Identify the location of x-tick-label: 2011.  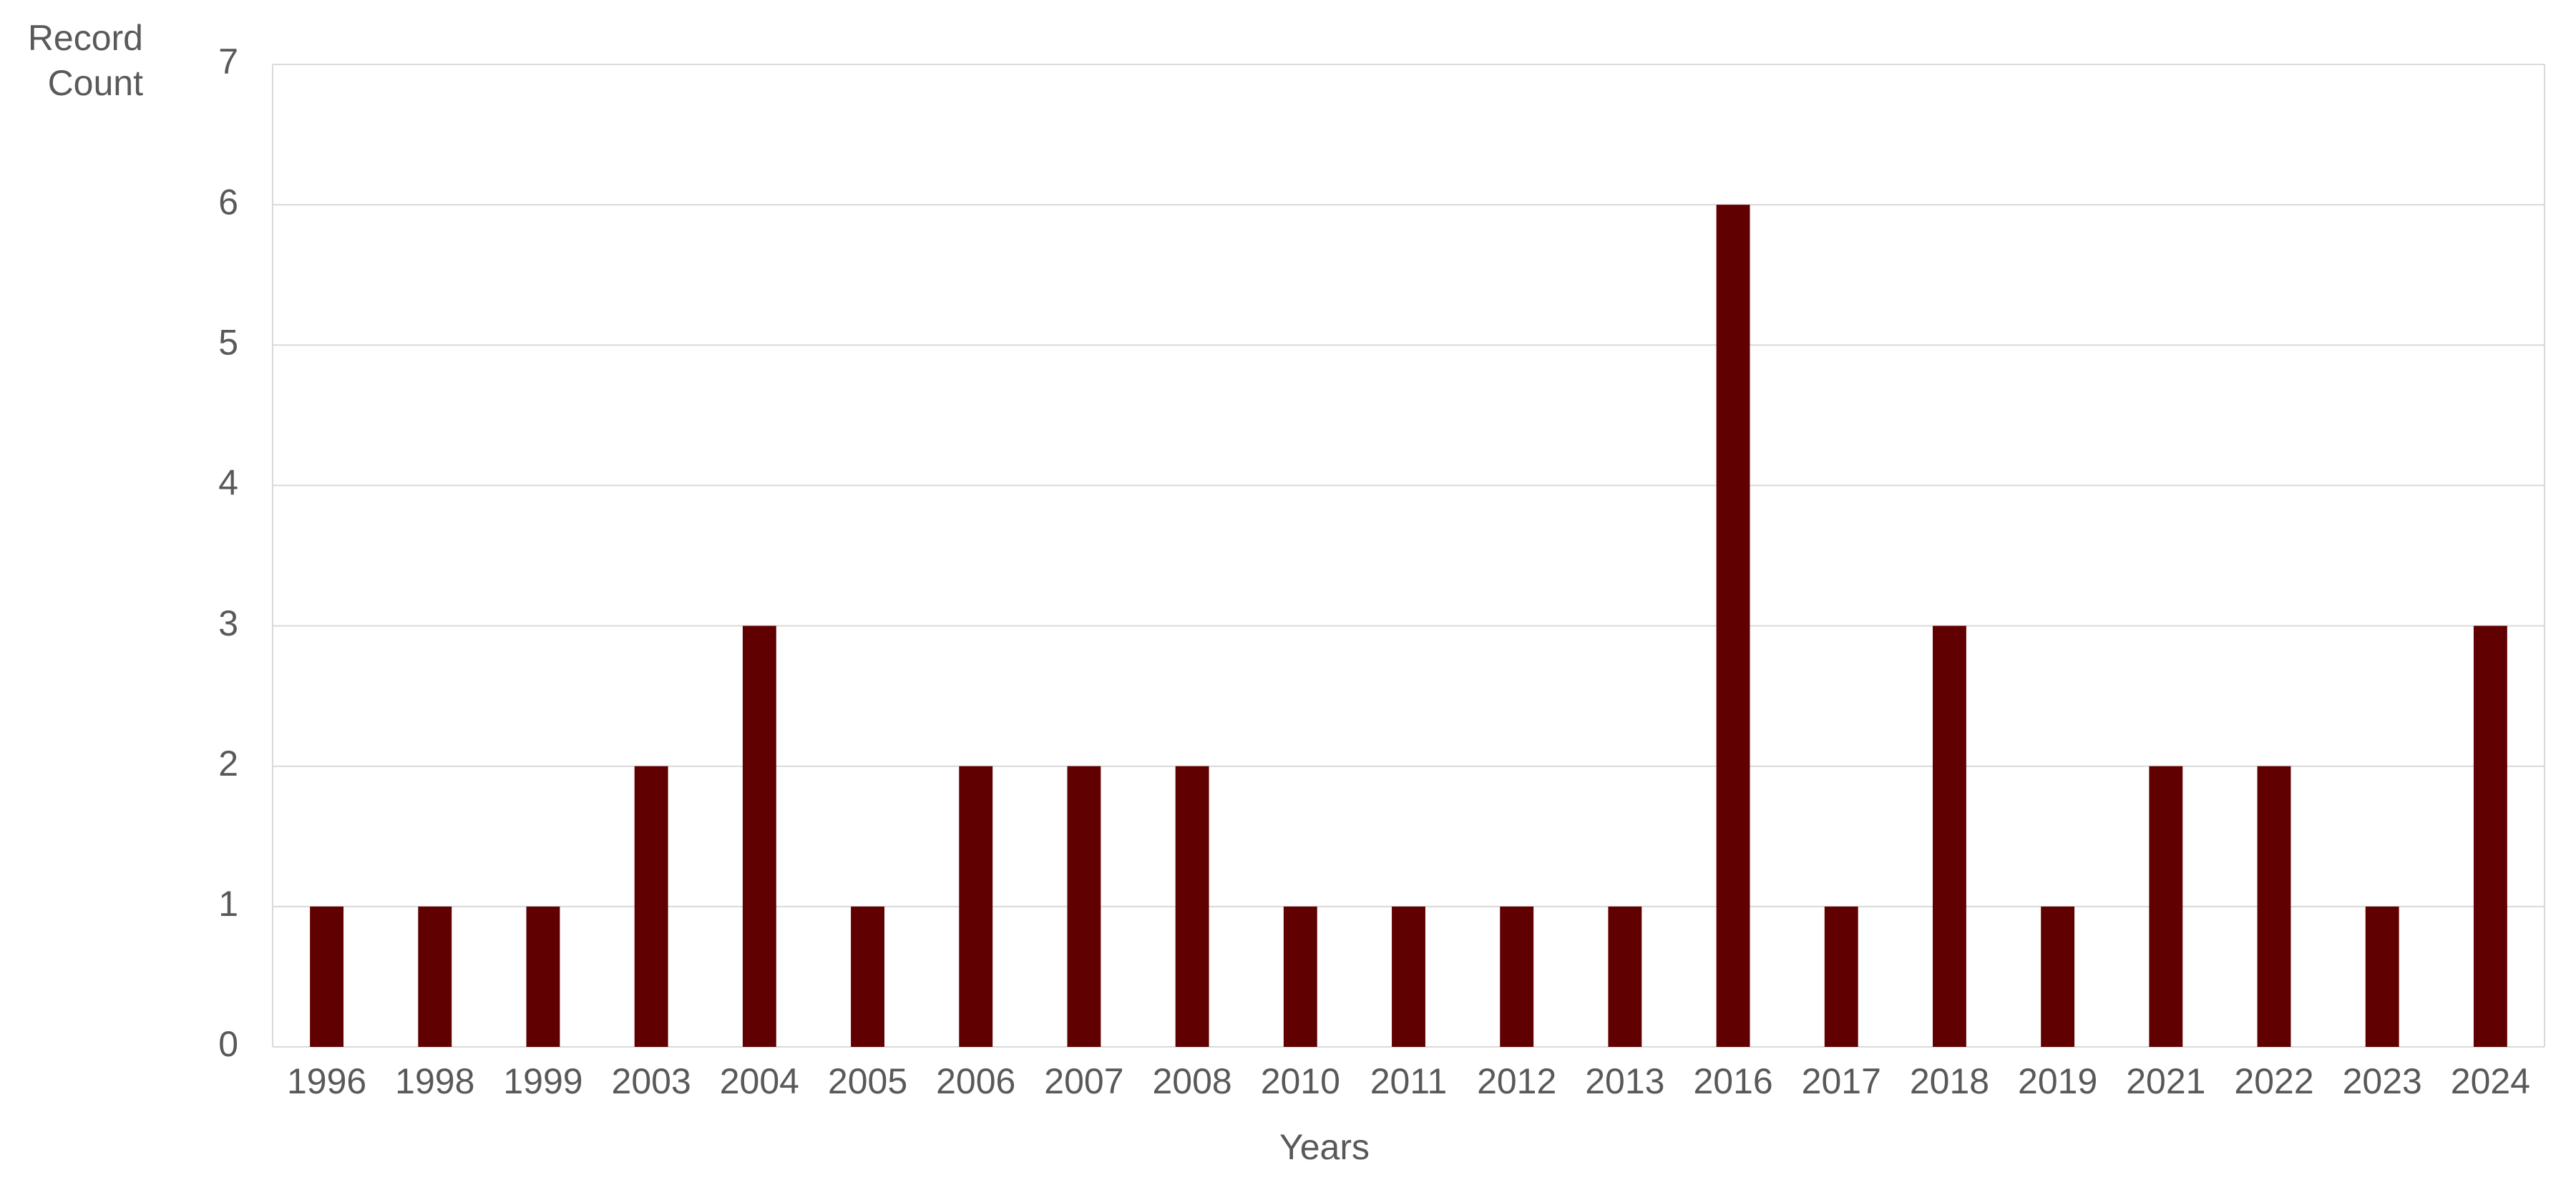
(1409, 1081).